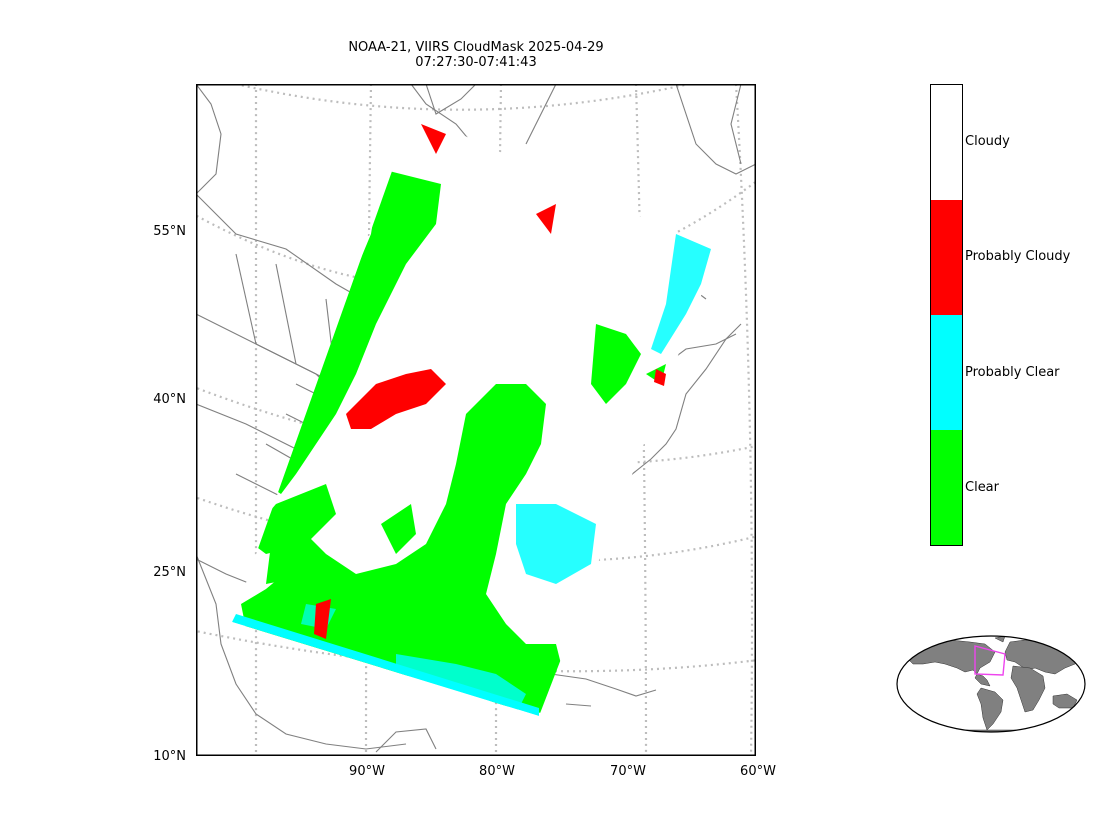 Image resolution: width=1120 pixels, height=840 pixels. What do you see at coordinates (982, 487) in the screenshot?
I see `colorbar-label-clear: Clear` at bounding box center [982, 487].